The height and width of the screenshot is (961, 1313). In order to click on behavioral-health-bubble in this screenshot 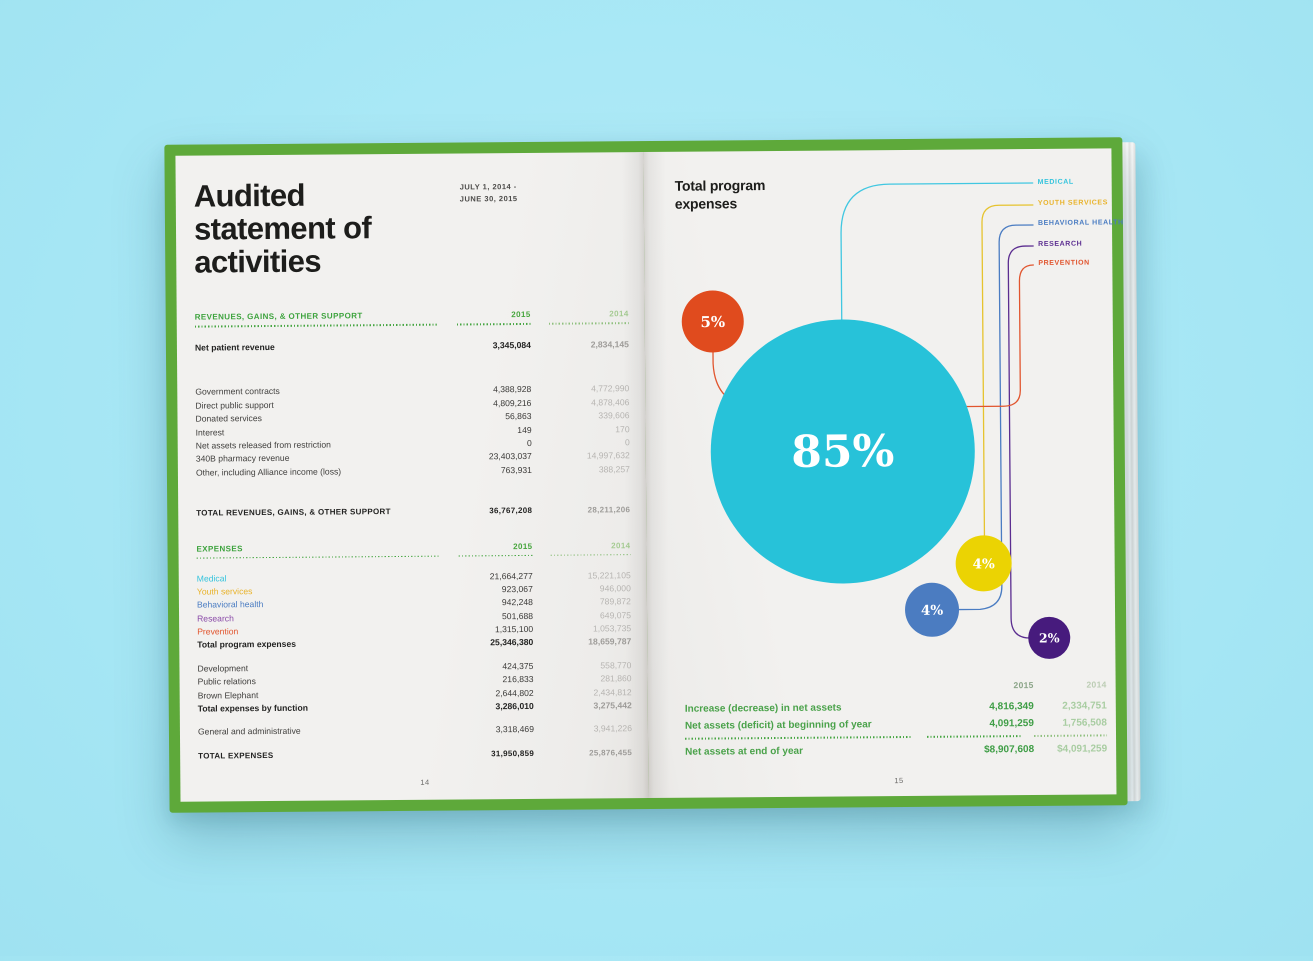, I will do `click(932, 609)`.